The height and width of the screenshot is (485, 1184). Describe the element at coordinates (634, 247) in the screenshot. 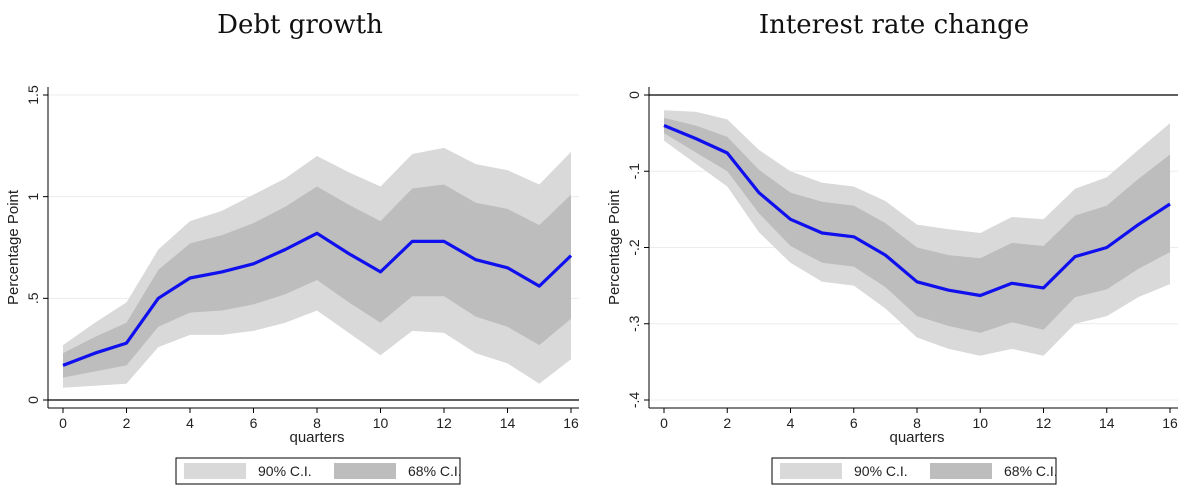

I see `y-tick-label: -.2` at that location.